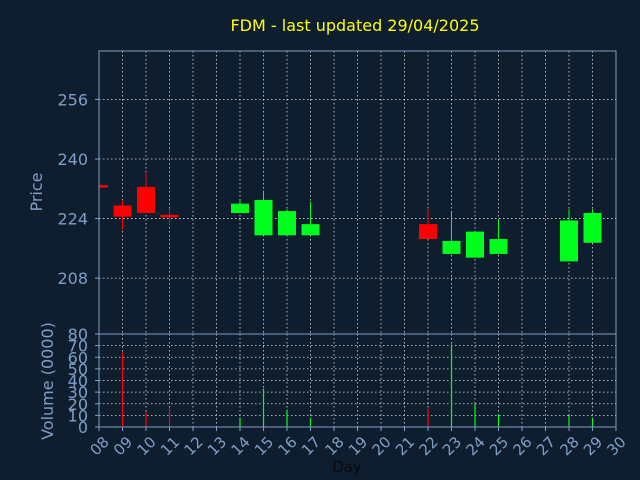 The image size is (640, 480). What do you see at coordinates (194, 446) in the screenshot?
I see `x-tick-label: 12` at bounding box center [194, 446].